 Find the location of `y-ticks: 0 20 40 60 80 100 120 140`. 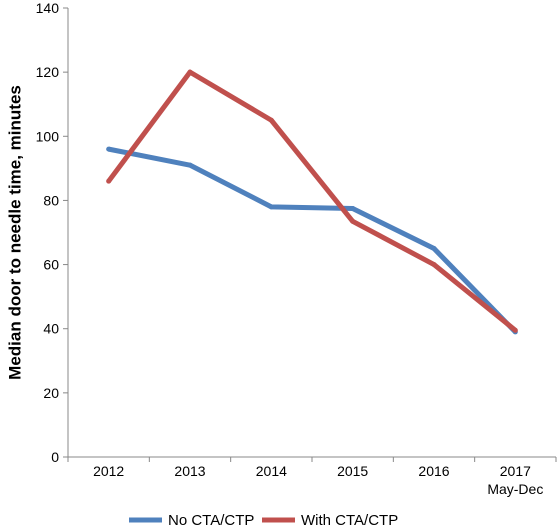

y-ticks: 0 20 40 60 80 100 120 140 is located at coordinates (52, 232).